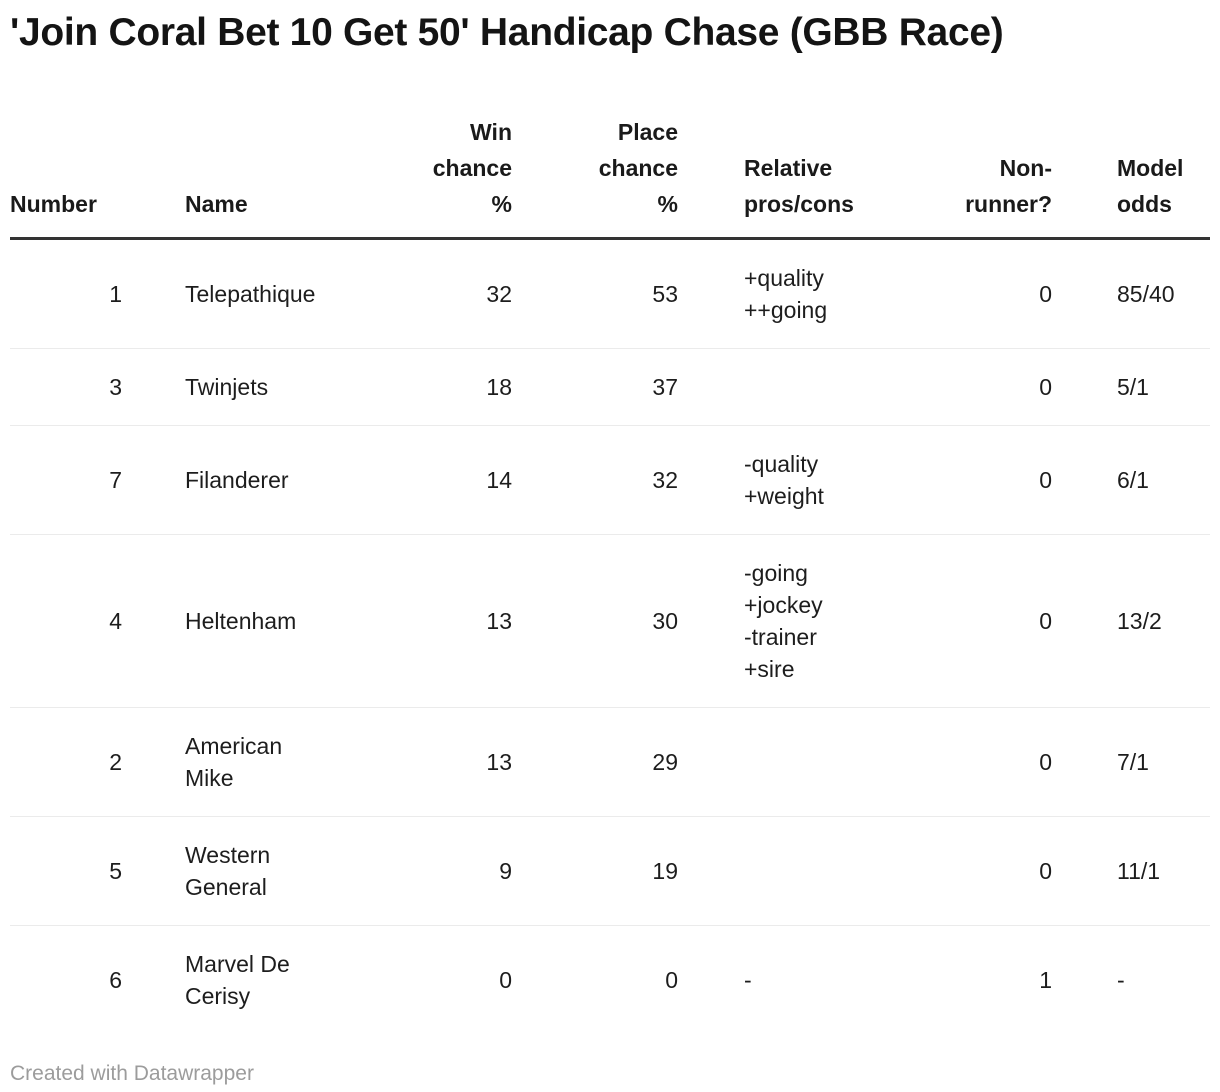  Describe the element at coordinates (671, 980) in the screenshot. I see `cell-place-chance: 0` at that location.